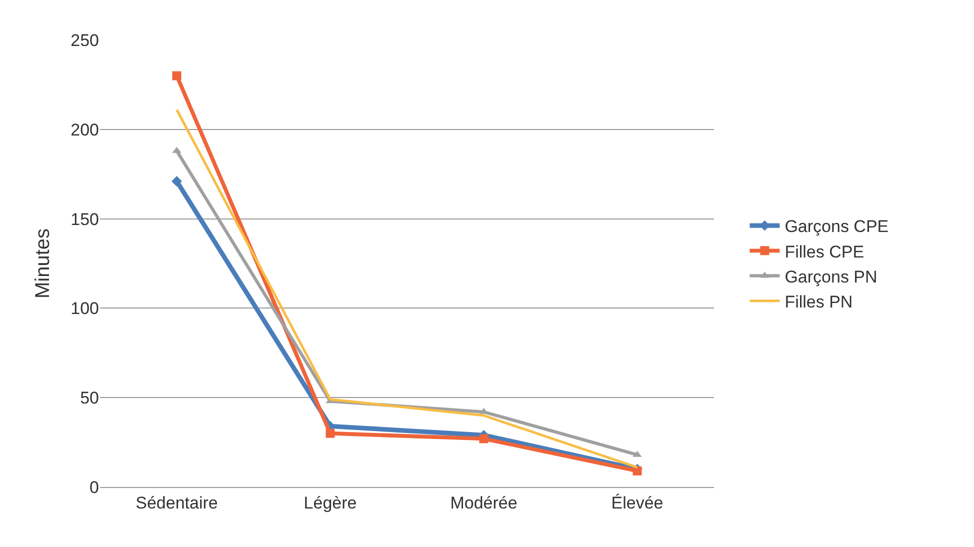 The image size is (974, 547). Describe the element at coordinates (831, 276) in the screenshot. I see `legend-label: Garçons PN` at that location.